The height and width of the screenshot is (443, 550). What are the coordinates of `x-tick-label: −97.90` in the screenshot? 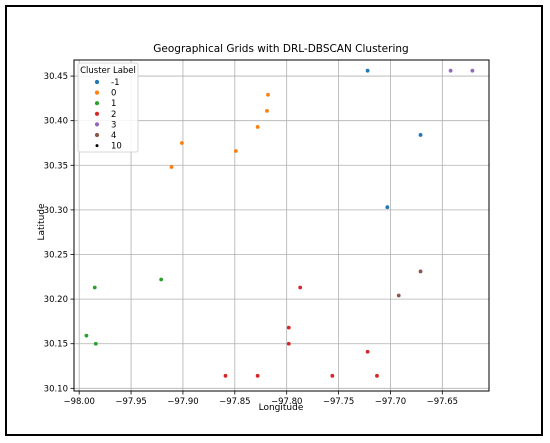 It's located at (182, 402).